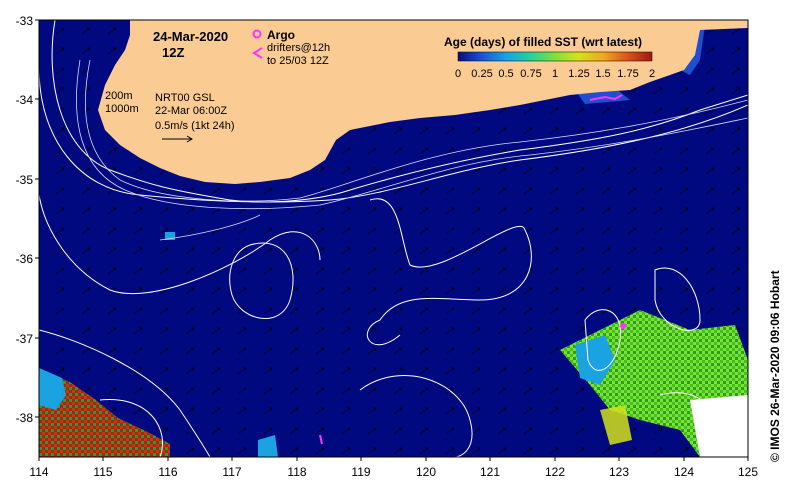 This screenshot has height=492, width=790. Describe the element at coordinates (38, 472) in the screenshot. I see `x-tick-label: 114` at that location.